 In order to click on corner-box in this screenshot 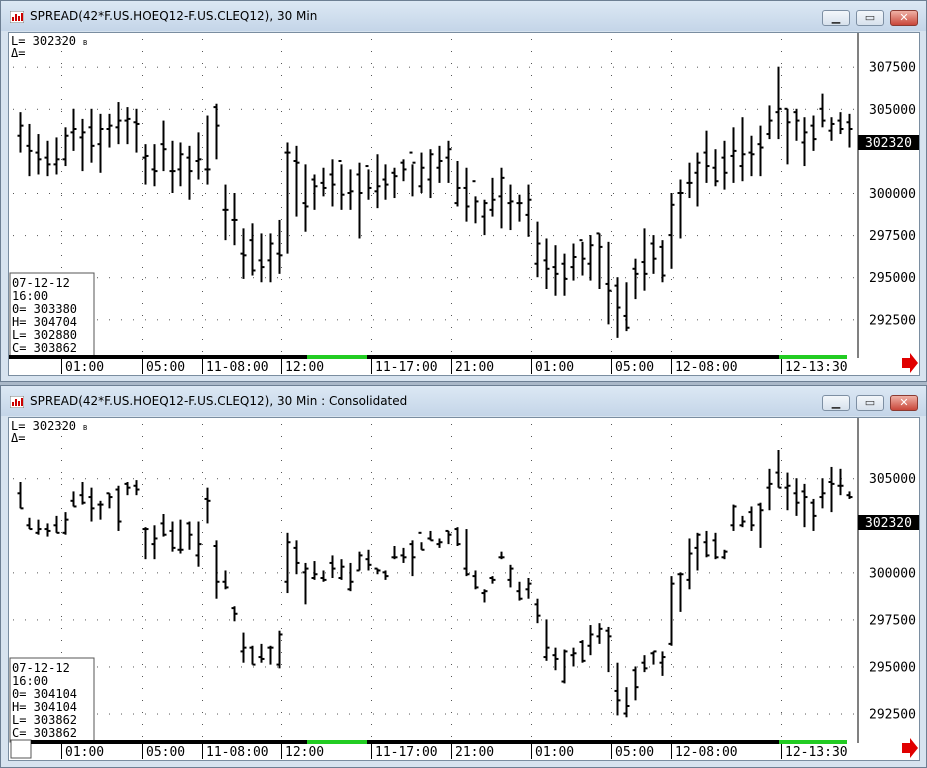, I will do `click(21, 749)`.